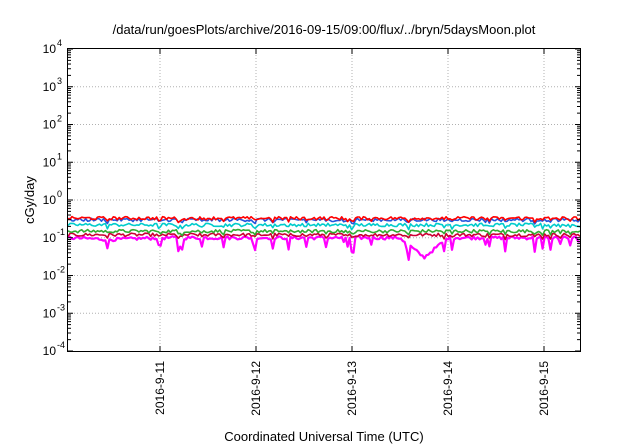 The height and width of the screenshot is (448, 640). I want to click on x-tick-label: 2016-9-15, so click(544, 388).